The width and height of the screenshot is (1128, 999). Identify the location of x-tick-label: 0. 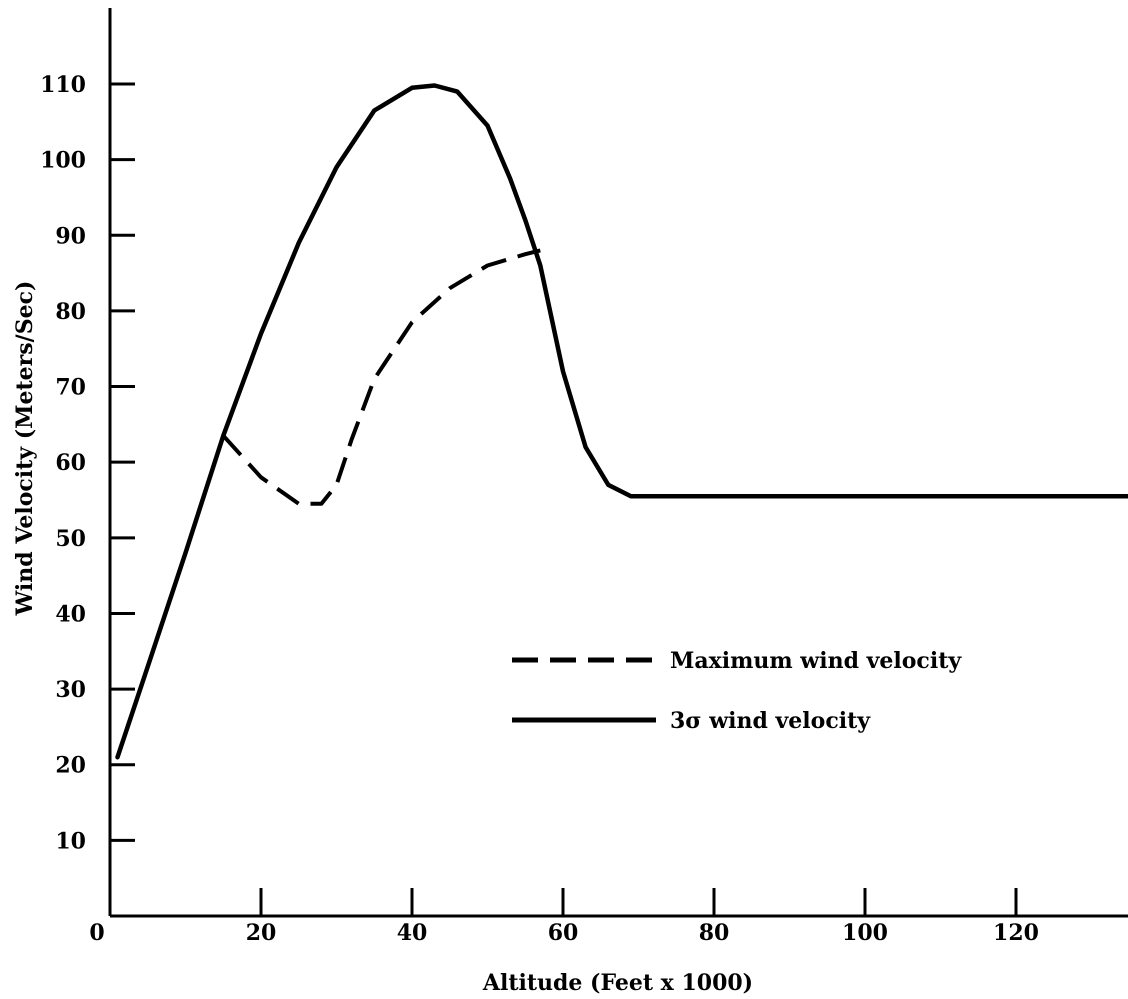
(96, 933).